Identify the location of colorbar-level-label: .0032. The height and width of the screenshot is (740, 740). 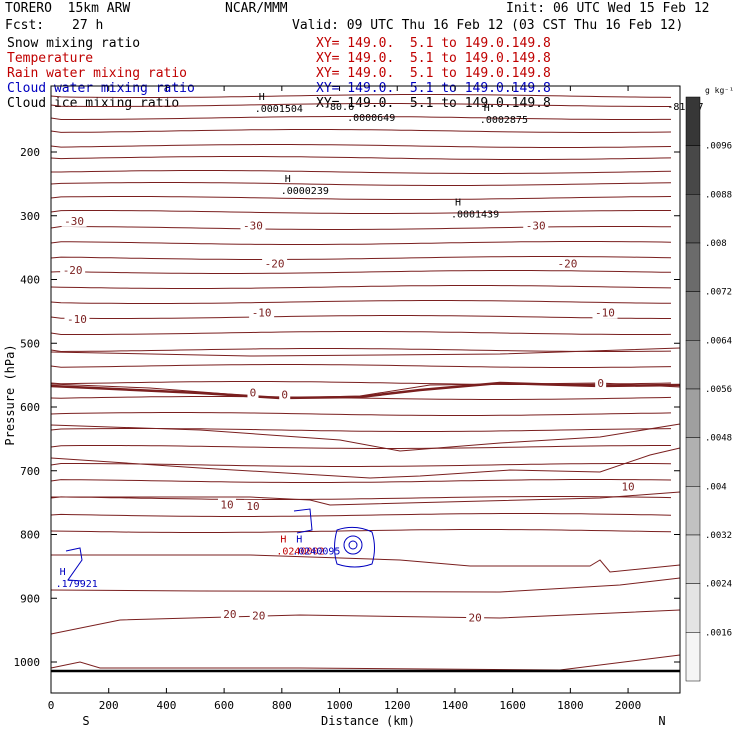
(718, 536).